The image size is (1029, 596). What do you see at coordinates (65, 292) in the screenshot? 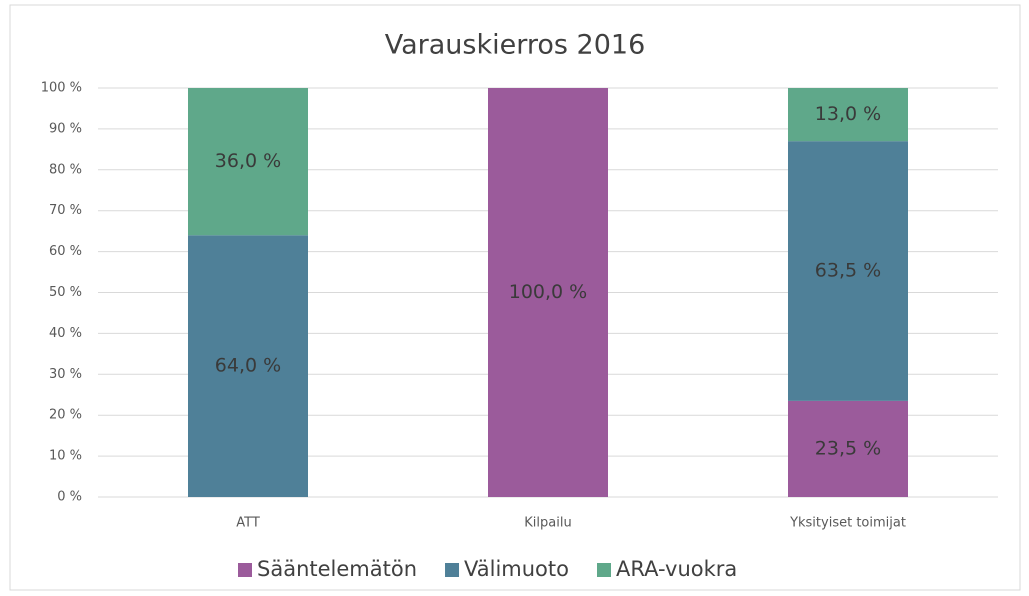
I see `y-tick-label: 50 %` at bounding box center [65, 292].